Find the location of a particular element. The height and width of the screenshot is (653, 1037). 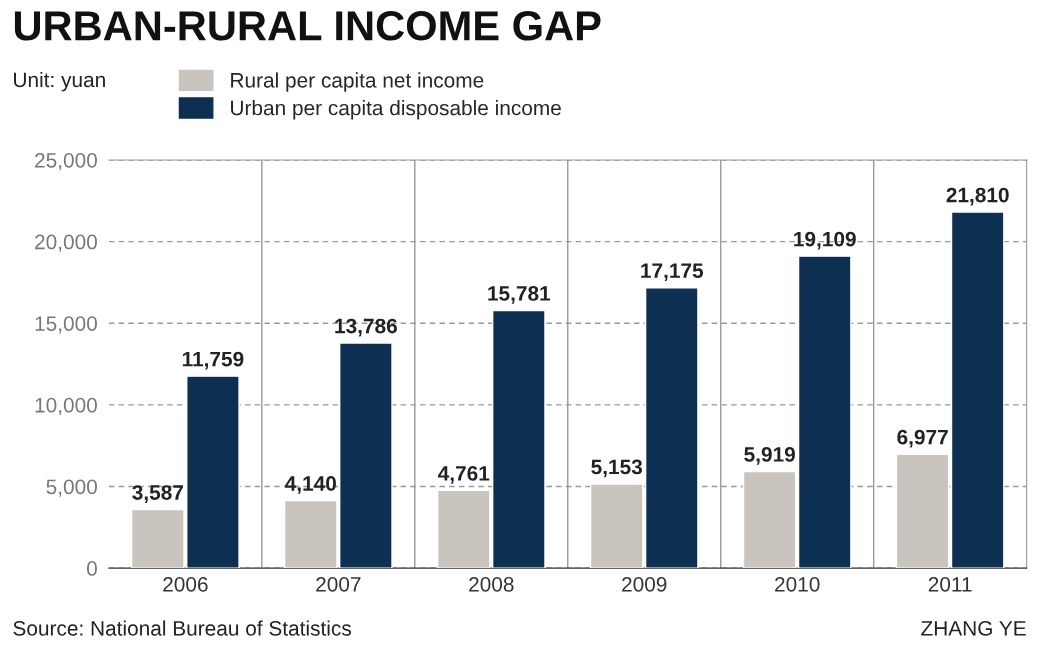

data-label: 15,781 is located at coordinates (519, 295).